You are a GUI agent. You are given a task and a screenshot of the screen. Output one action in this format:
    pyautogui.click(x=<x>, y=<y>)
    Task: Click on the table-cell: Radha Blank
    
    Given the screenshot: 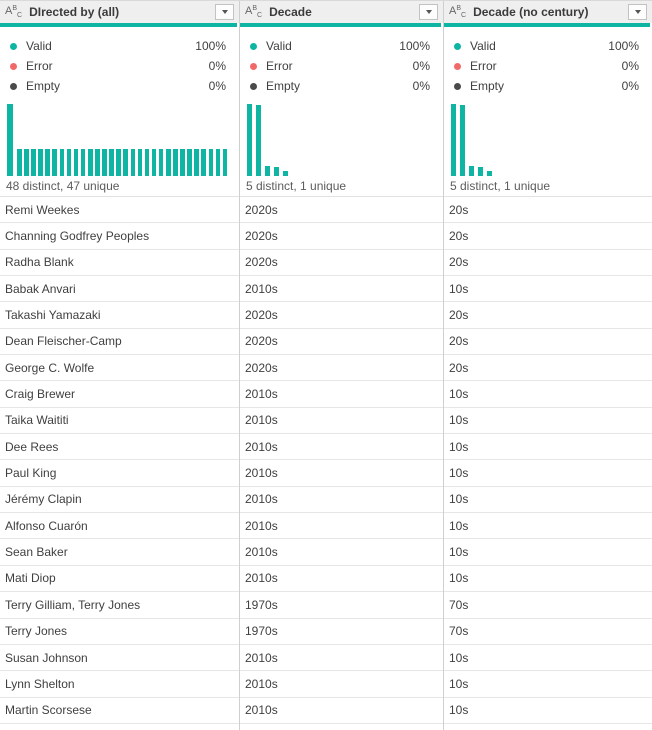 What is the action you would take?
    pyautogui.click(x=119, y=263)
    